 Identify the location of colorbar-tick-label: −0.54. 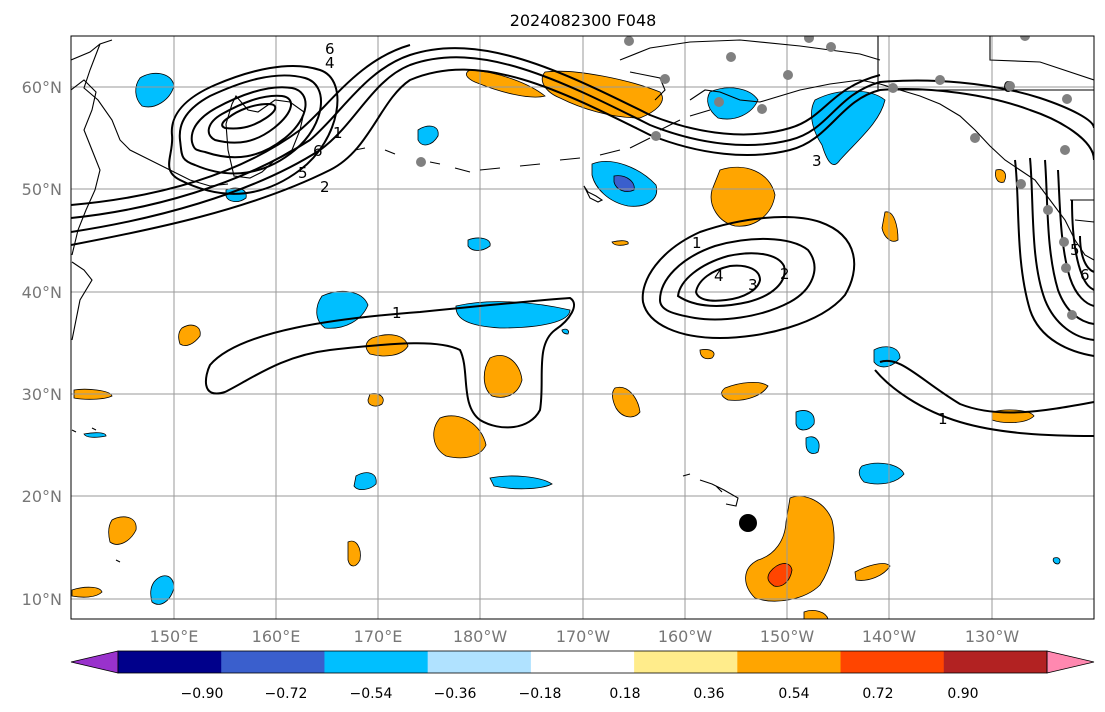
(371, 694).